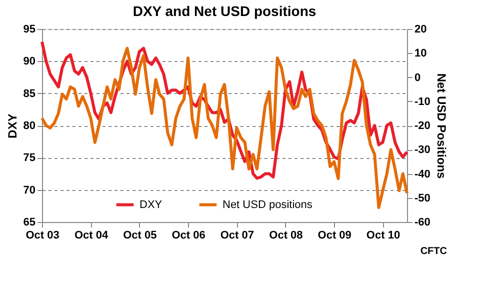 This screenshot has height=289, width=482. I want to click on y2-tick-label: 0, so click(417, 78).